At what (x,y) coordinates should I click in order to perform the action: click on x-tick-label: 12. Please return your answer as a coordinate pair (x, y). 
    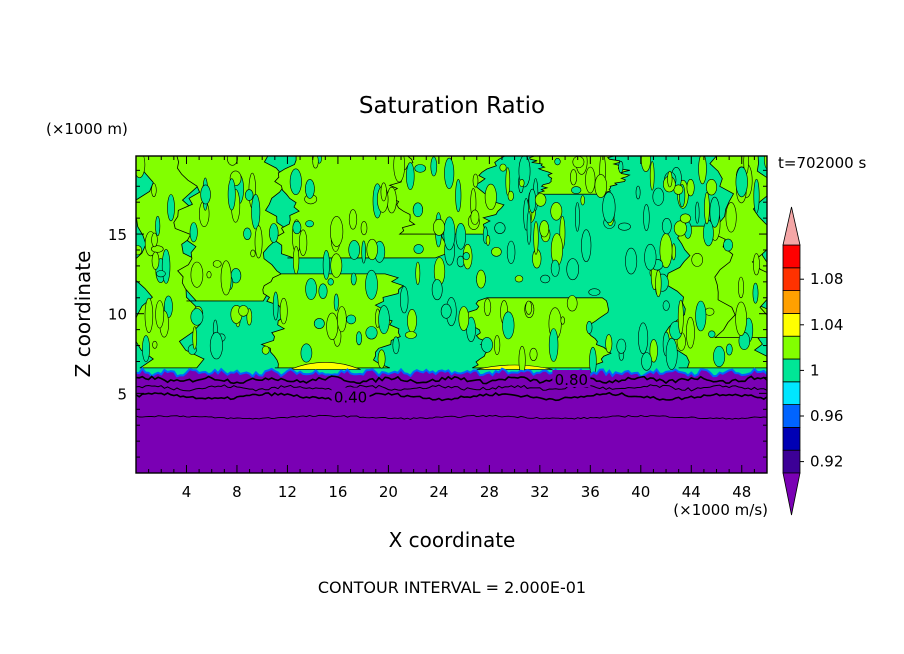
    Looking at the image, I should click on (287, 492).